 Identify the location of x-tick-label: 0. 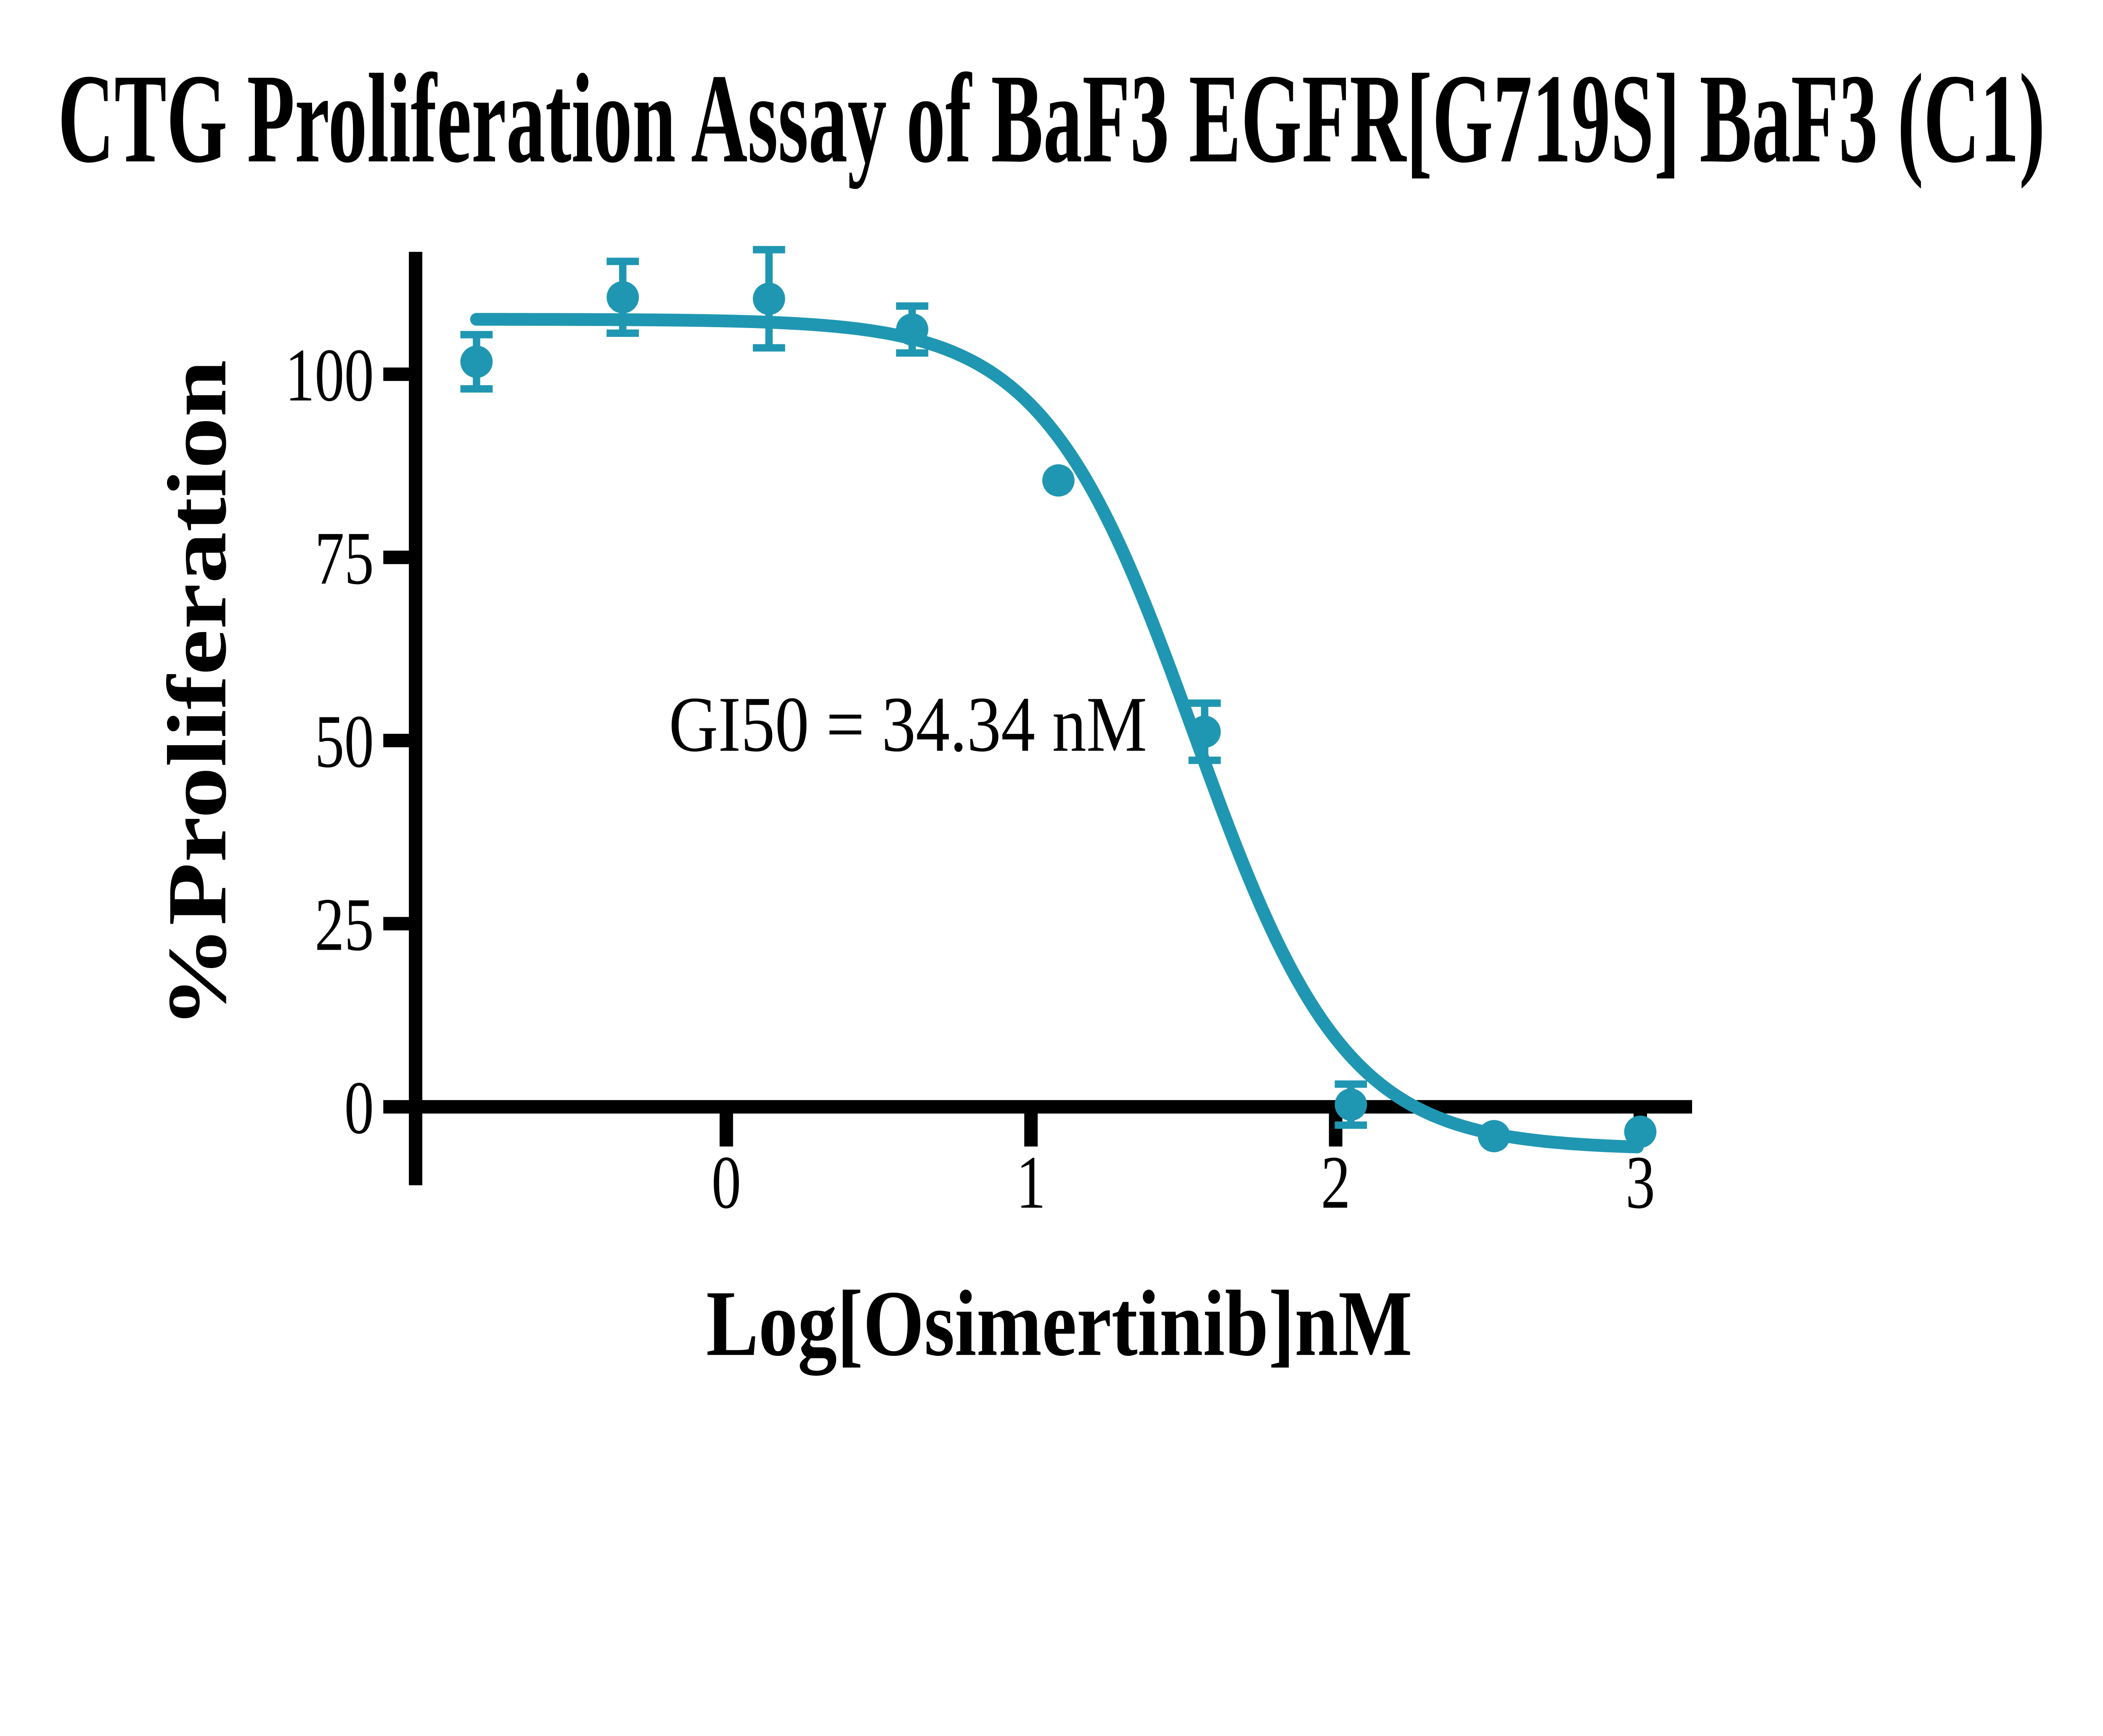
(726, 1182).